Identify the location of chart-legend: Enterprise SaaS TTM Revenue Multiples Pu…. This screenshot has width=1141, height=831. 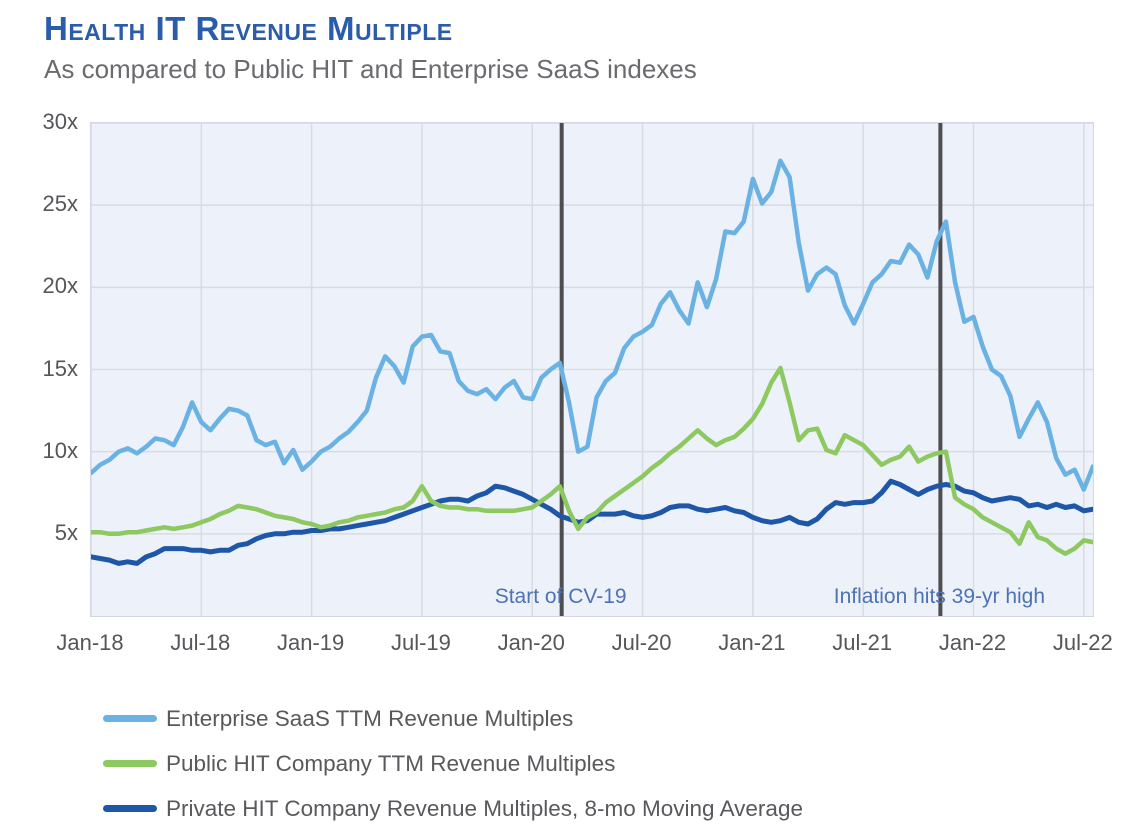
(453, 763).